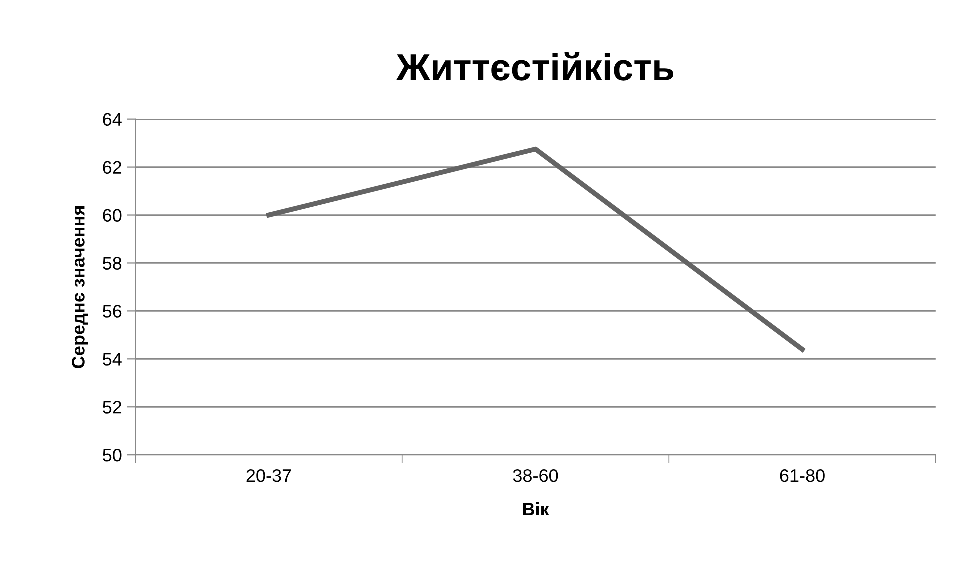 The height and width of the screenshot is (571, 955). What do you see at coordinates (112, 263) in the screenshot?
I see `y-tick-label: 58` at bounding box center [112, 263].